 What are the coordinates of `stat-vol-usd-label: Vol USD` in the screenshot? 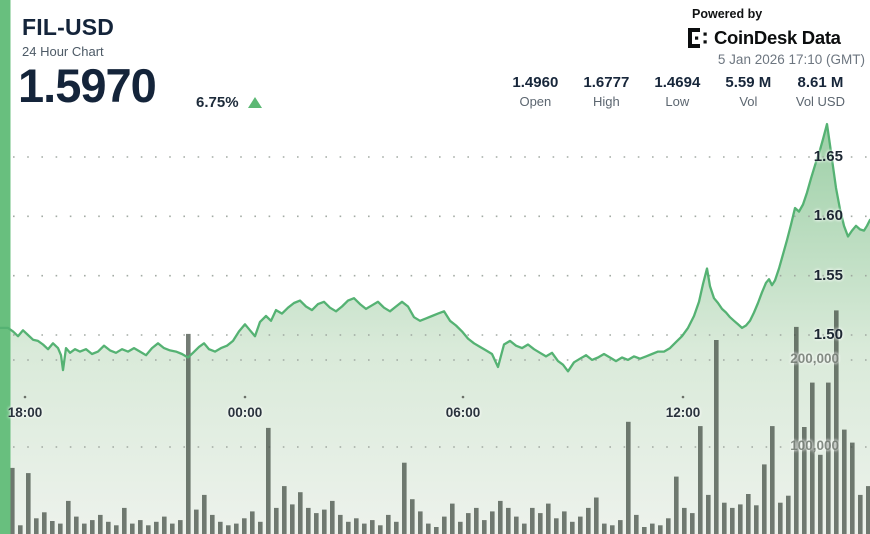 It's located at (820, 101).